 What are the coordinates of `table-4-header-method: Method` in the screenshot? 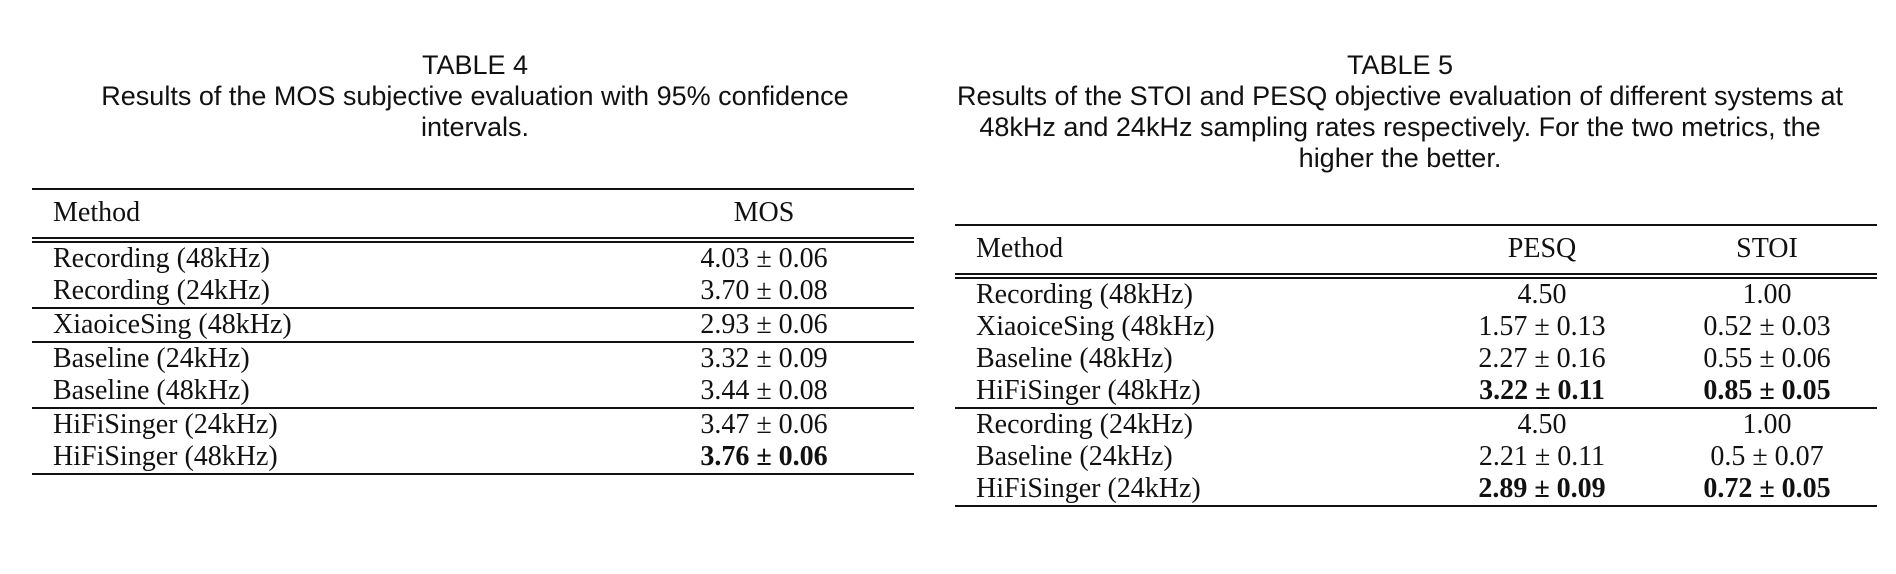 It's located at (97, 212).